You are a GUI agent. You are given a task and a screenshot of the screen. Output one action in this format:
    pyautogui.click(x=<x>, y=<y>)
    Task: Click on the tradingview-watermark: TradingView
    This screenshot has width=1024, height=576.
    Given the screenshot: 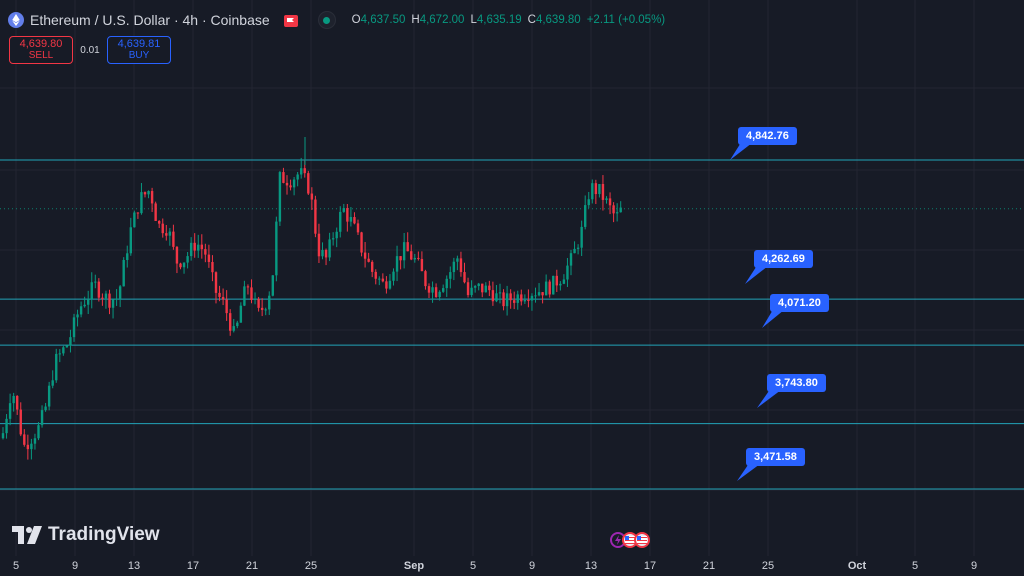 What is the action you would take?
    pyautogui.click(x=86, y=535)
    